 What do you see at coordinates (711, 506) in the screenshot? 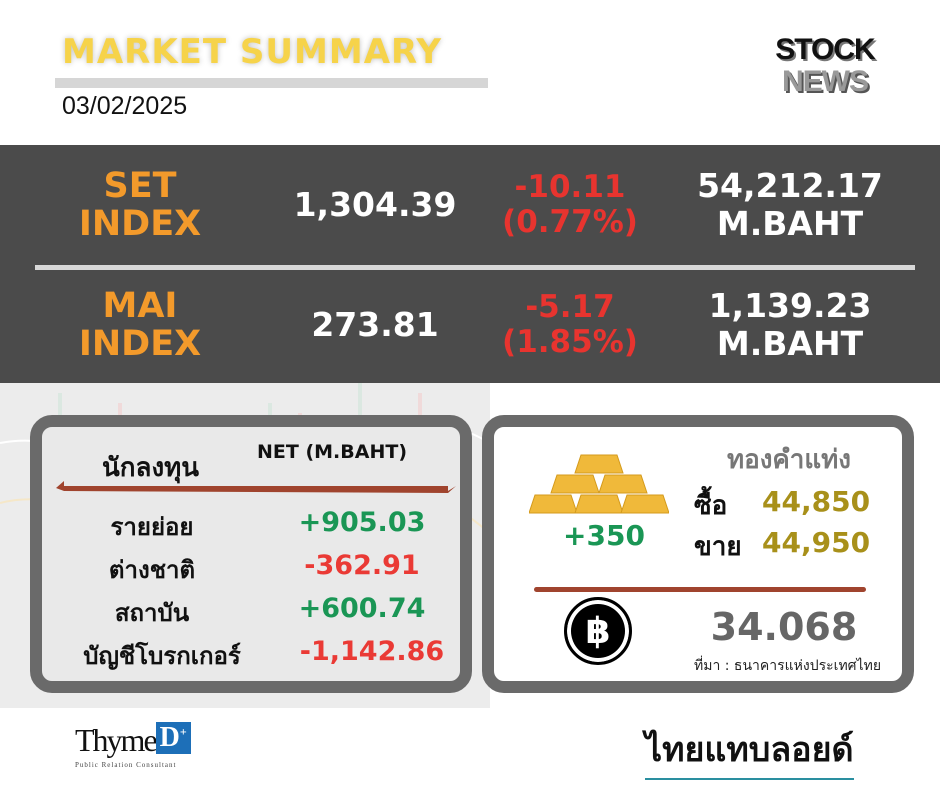
I see `buy-label: ซื้อ` at bounding box center [711, 506].